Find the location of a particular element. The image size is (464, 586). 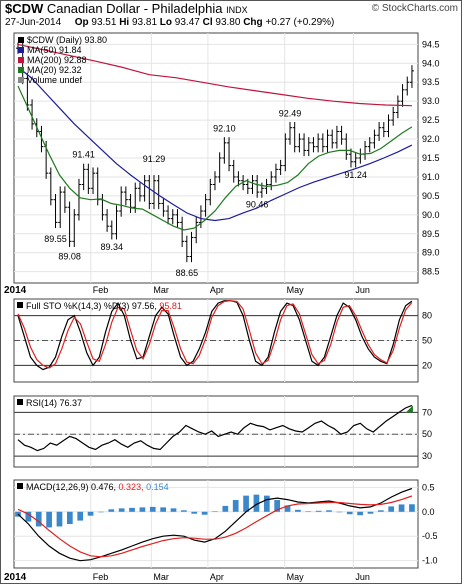

stochastic-ytick-label: 50 is located at coordinates (427, 341).